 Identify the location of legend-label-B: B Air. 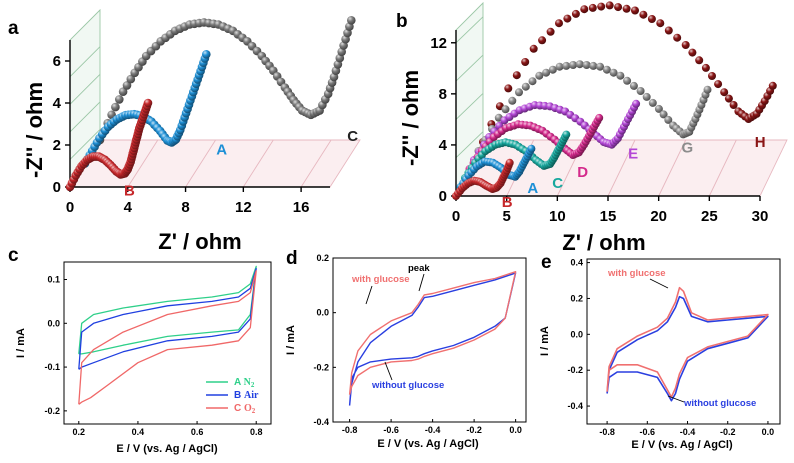
(246, 395).